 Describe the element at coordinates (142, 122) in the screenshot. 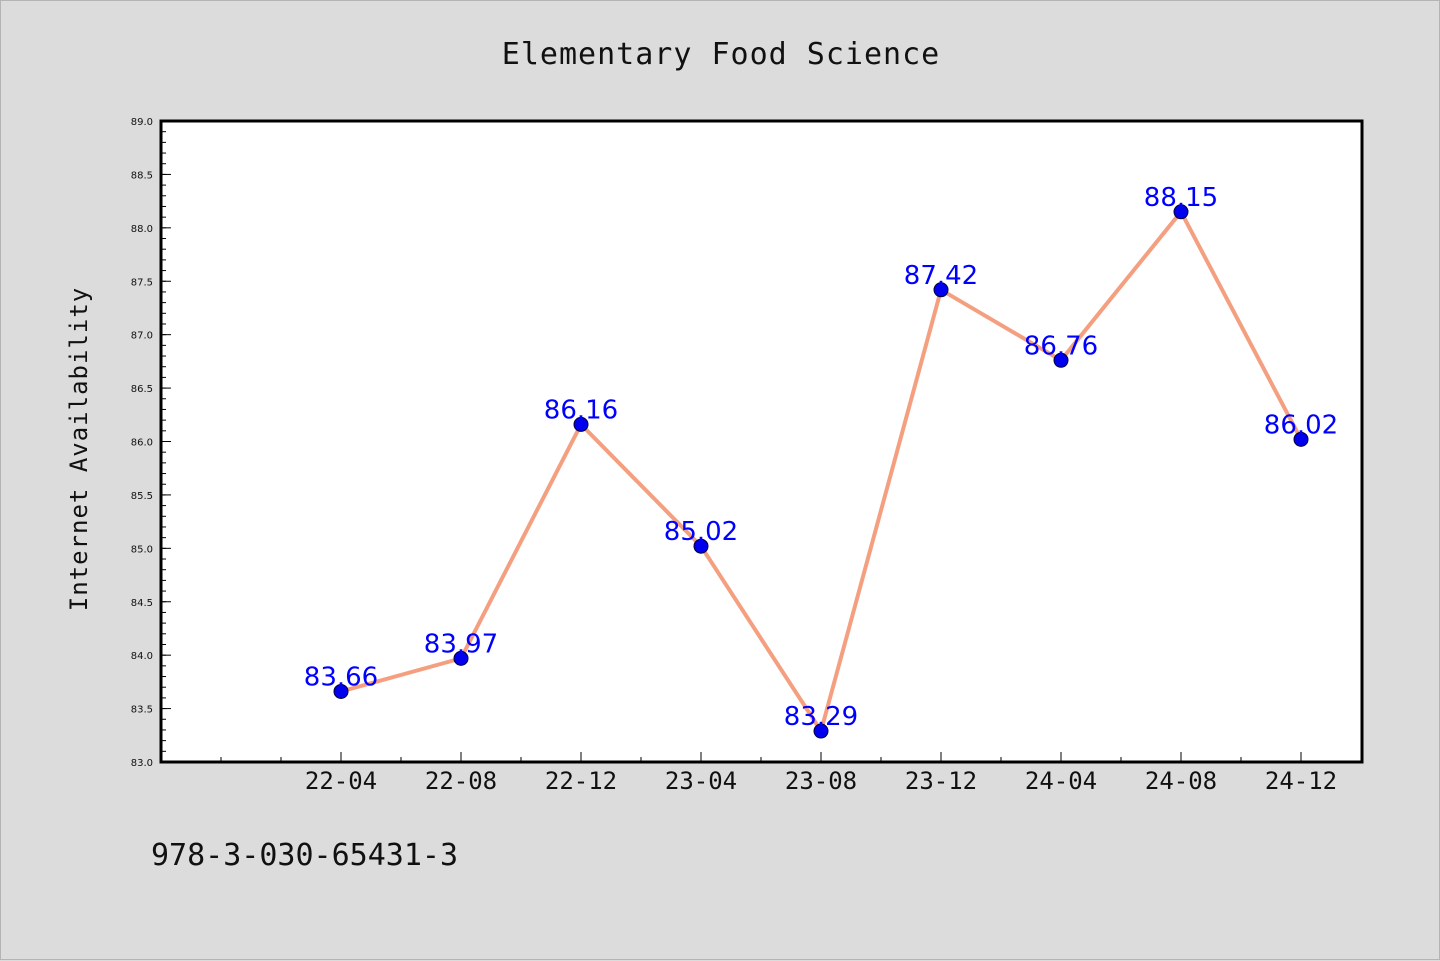

I see `y-tick-label: 89.0` at that location.